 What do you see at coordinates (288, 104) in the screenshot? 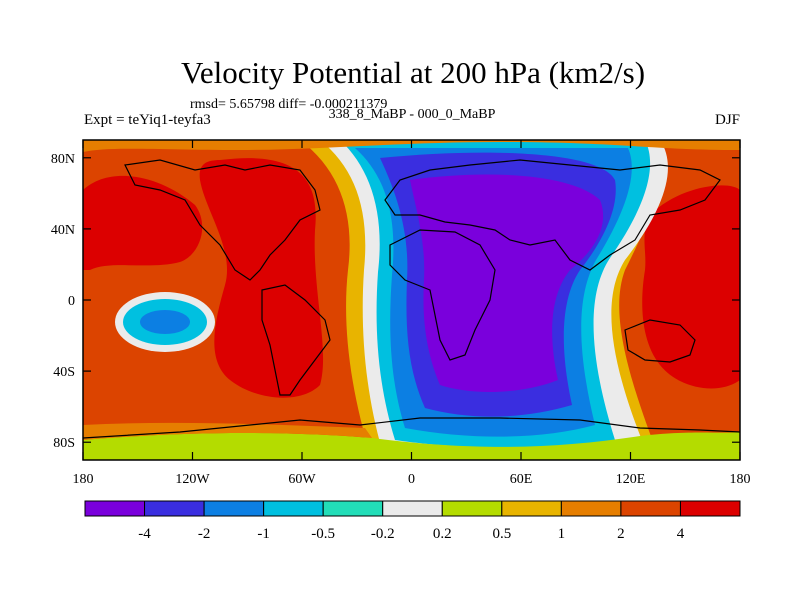
I see `stats-line: rmsd= 5.65798 diff= -0.000211379` at bounding box center [288, 104].